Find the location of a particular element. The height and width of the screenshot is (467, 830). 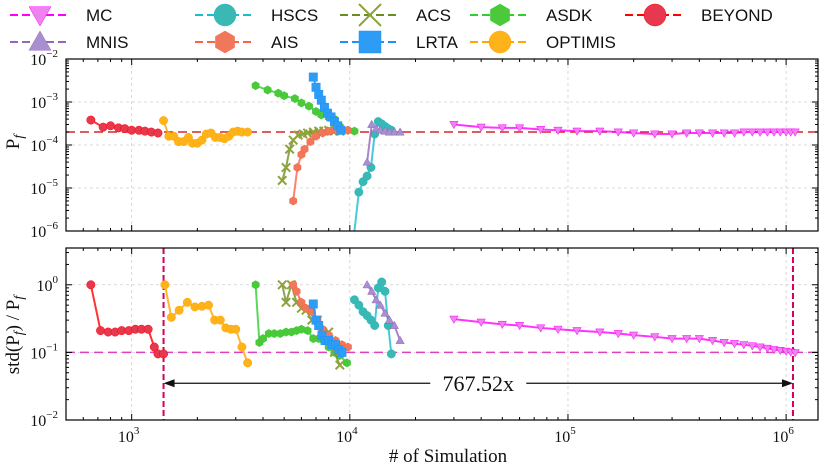

pf-series-optimis is located at coordinates (206, 132).